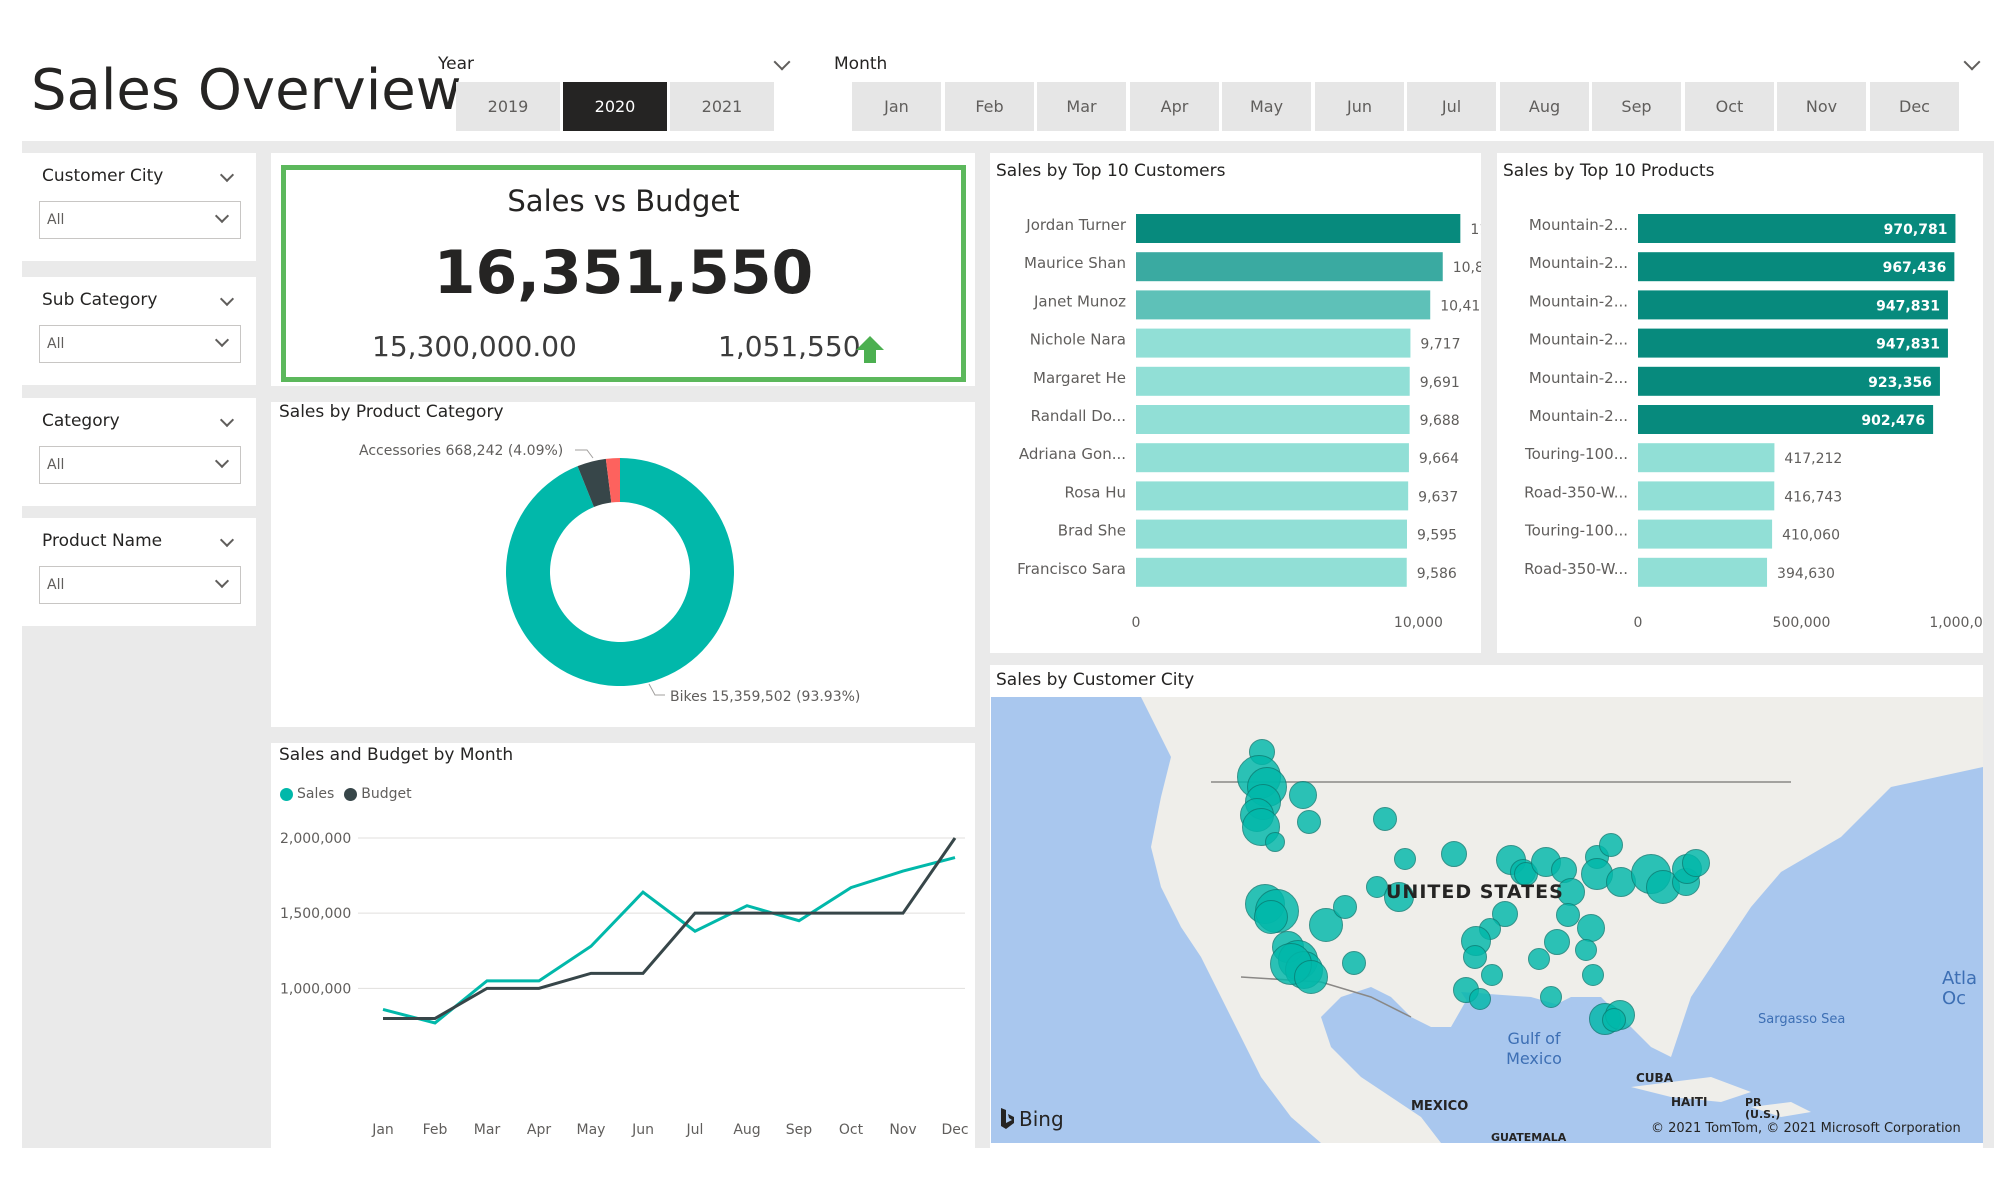 The height and width of the screenshot is (1186, 2000). Describe the element at coordinates (103, 176) in the screenshot. I see `filter-label-customer-city: Customer City` at that location.